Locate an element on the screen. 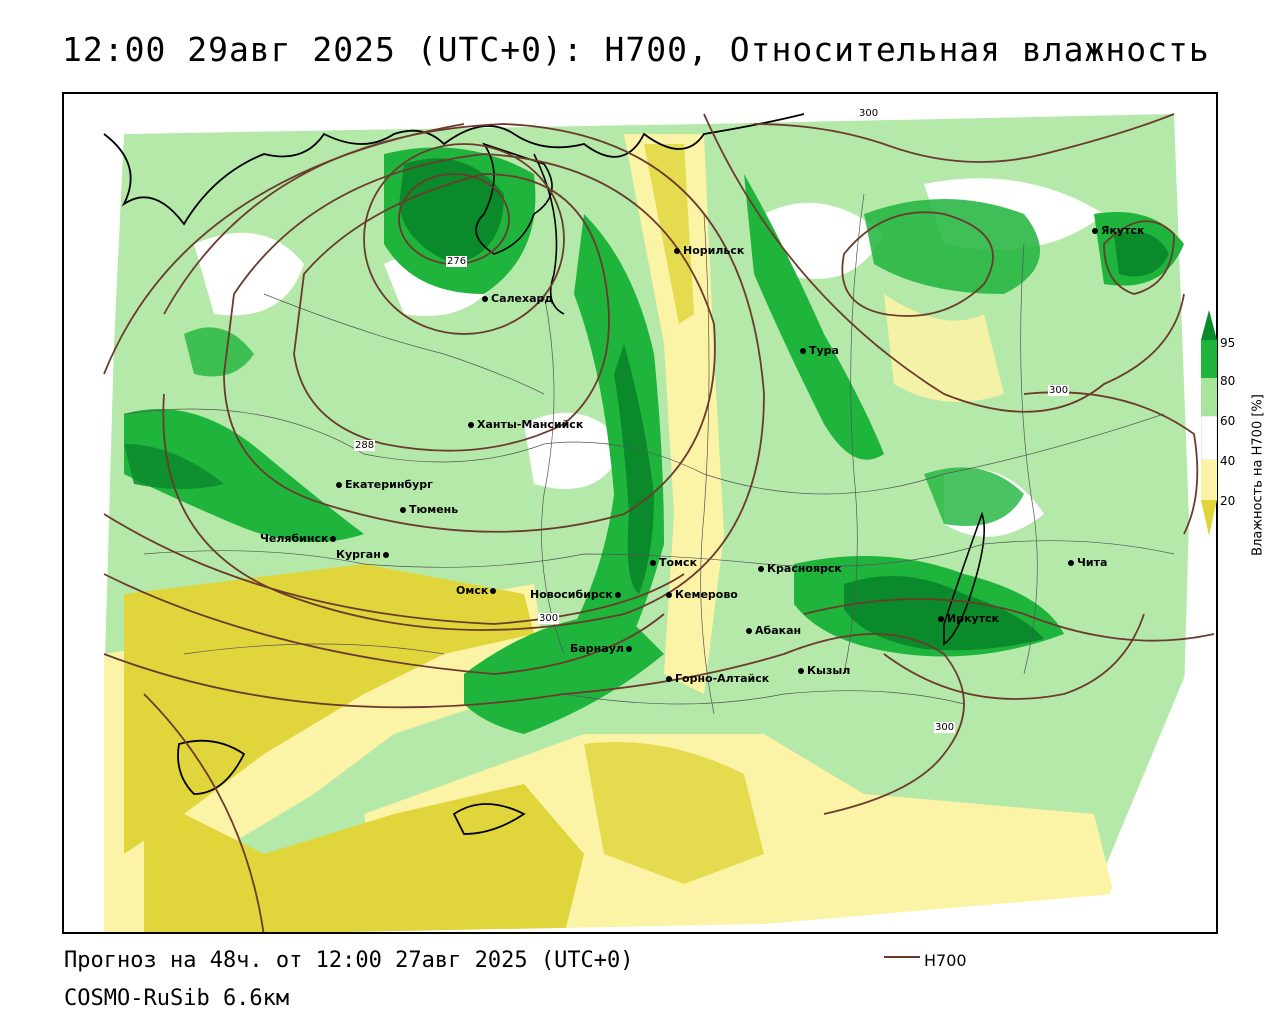 This screenshot has width=1280, height=1024. city-barnaul: Барнаул is located at coordinates (602, 648).